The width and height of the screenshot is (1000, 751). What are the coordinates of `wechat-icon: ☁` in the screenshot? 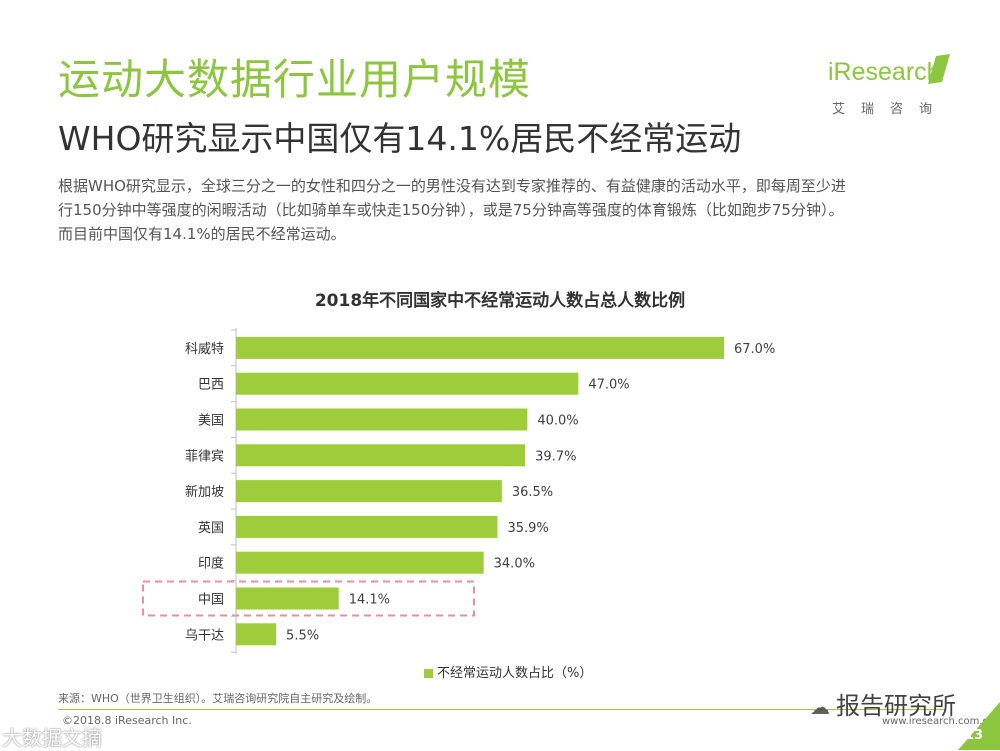 It's located at (820, 707).